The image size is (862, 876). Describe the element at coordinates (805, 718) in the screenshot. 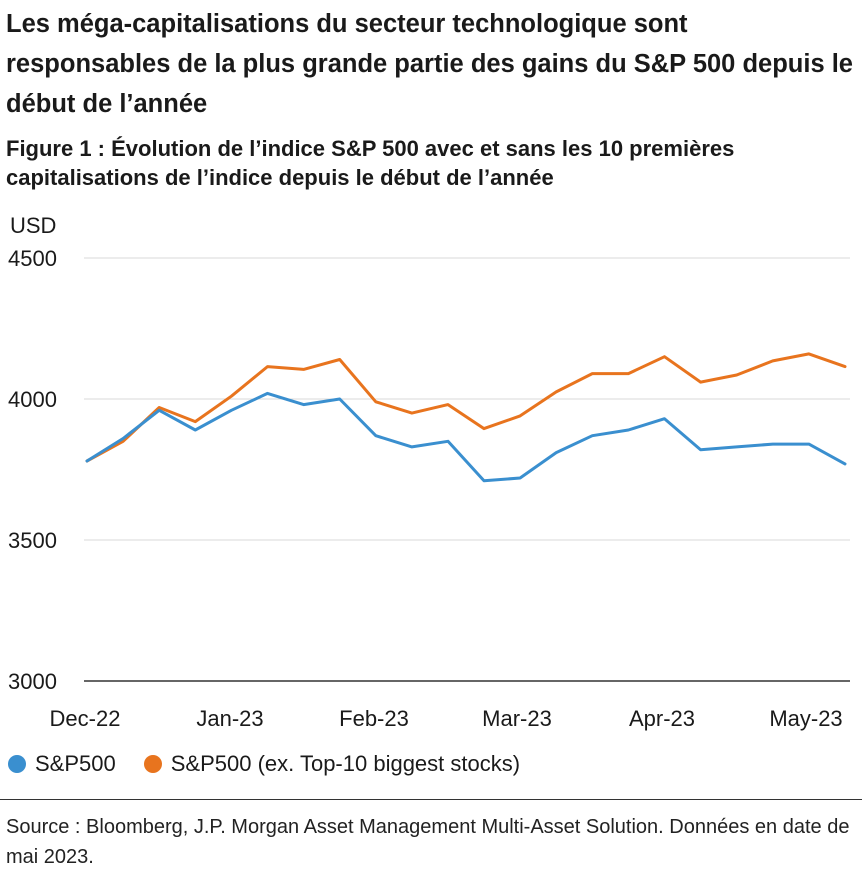

I see `x-tick-label: May-23` at that location.